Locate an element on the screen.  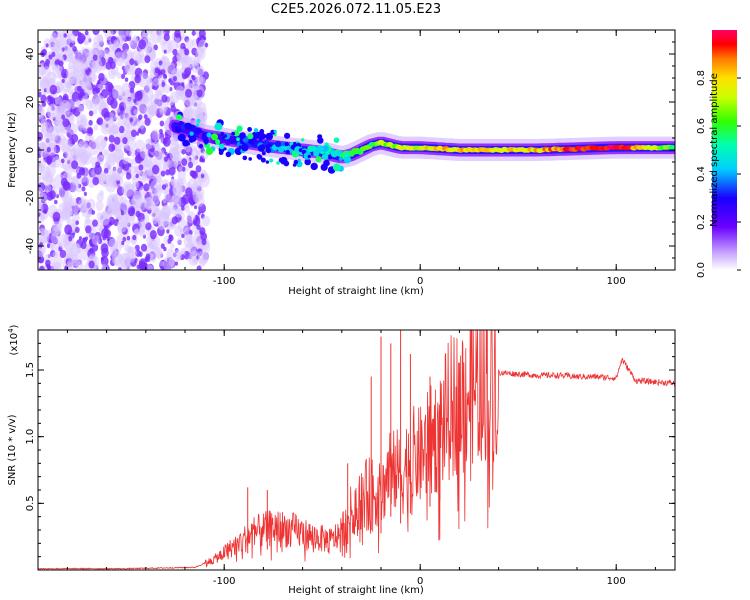
colorbar-gradient is located at coordinates (724, 150).